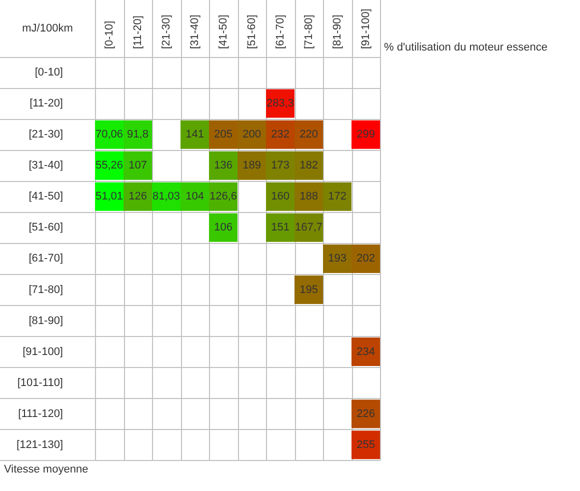 The image size is (580, 491). Describe the element at coordinates (39, 444) in the screenshot. I see `y-tick-label: [121-130]` at that location.